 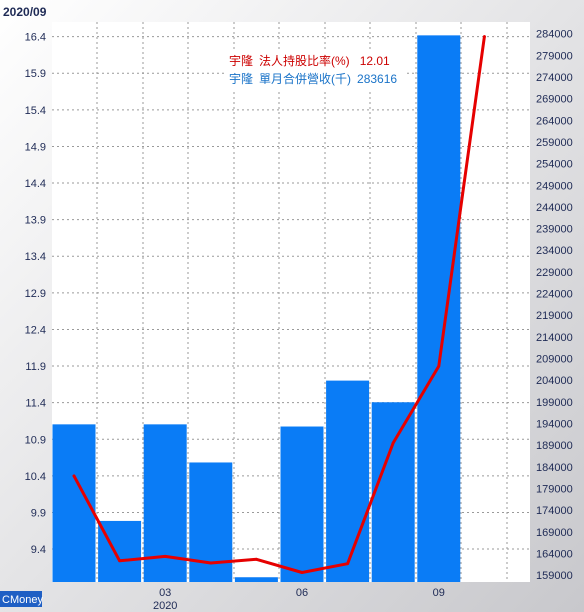 I want to click on x-axis-year-label: 2020, so click(x=165, y=606).